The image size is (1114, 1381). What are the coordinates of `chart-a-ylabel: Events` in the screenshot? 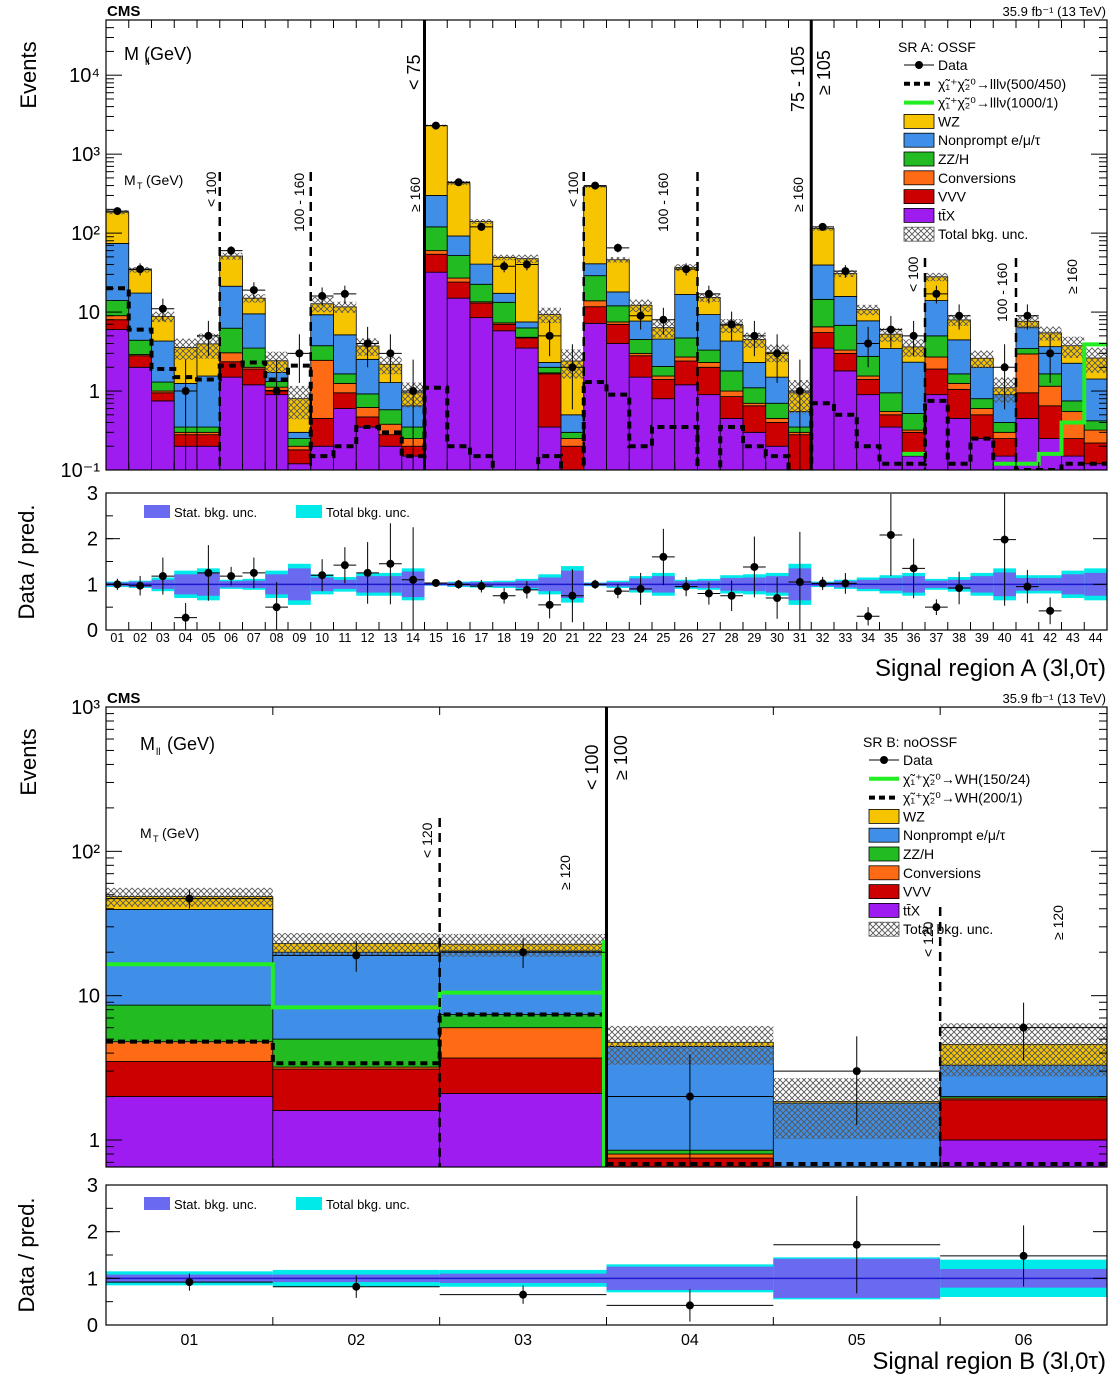 It's located at (28, 74).